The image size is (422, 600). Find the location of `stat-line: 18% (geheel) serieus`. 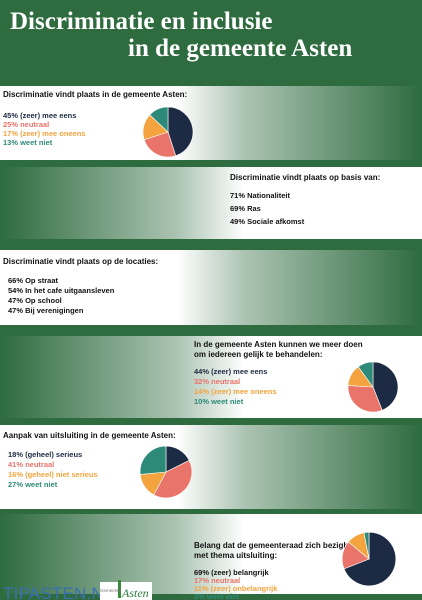

stat-line: 18% (geheel) serieus is located at coordinates (45, 454).